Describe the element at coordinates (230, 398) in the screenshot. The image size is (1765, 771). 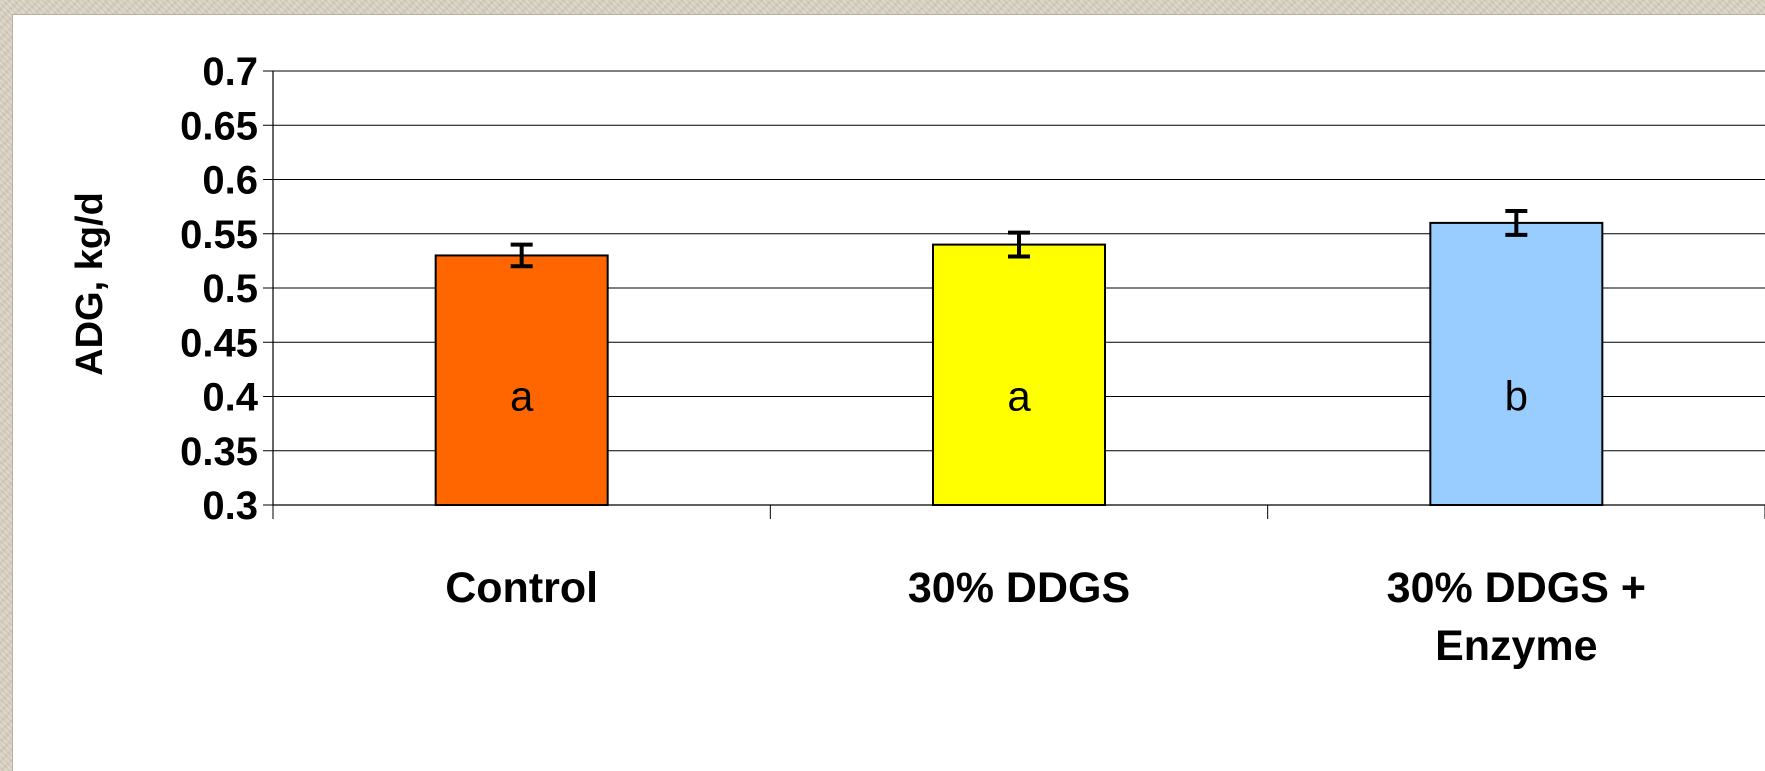
I see `y-tick-label: 0.4` at that location.